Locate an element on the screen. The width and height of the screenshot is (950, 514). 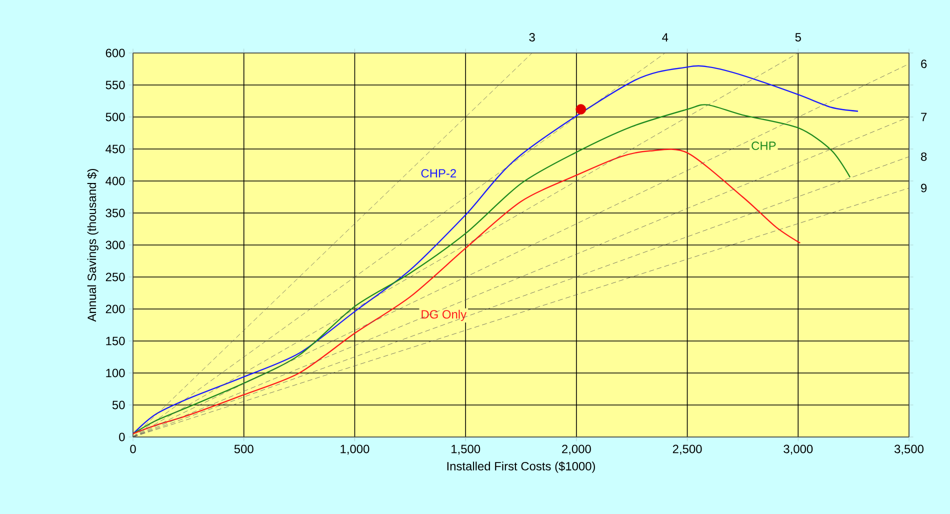
y-tick-label: 450 is located at coordinates (115, 149).